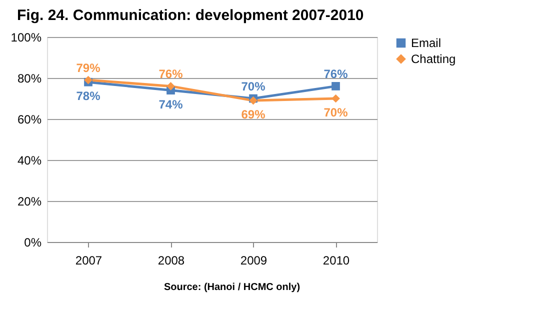  What do you see at coordinates (88, 68) in the screenshot?
I see `text: 79%` at bounding box center [88, 68].